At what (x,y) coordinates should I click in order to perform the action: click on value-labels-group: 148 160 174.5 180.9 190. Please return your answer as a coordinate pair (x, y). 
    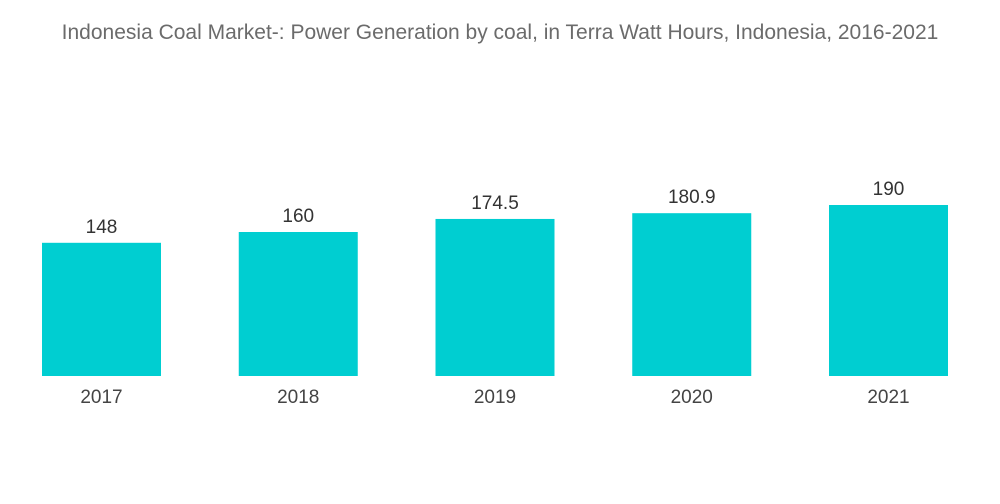
    Looking at the image, I should click on (495, 208).